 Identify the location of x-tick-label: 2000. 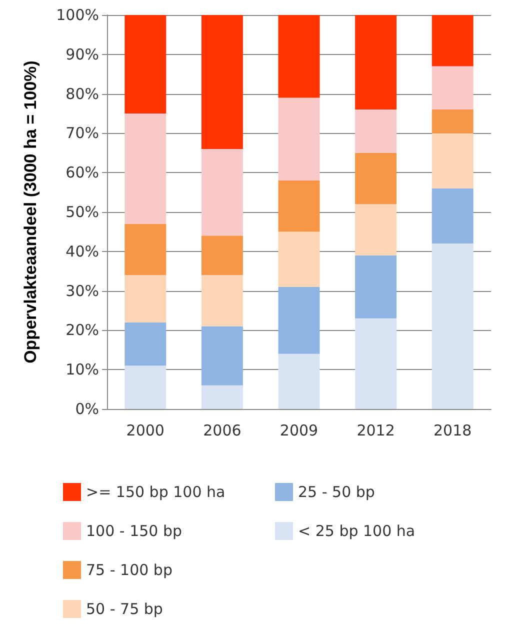
(145, 431).